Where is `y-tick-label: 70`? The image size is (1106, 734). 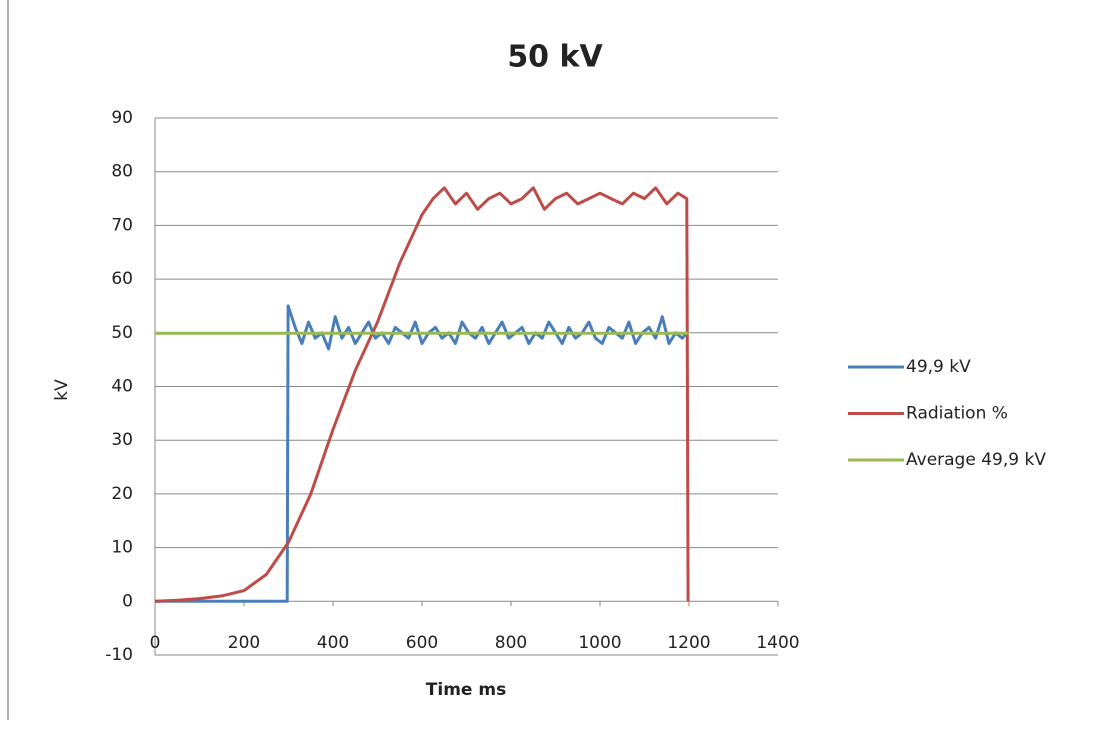
y-tick-label: 70 is located at coordinates (122, 225).